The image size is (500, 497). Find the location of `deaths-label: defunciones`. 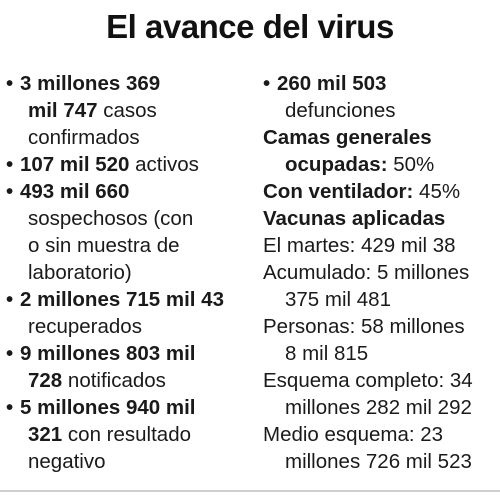

deaths-label: defunciones is located at coordinates (340, 110).